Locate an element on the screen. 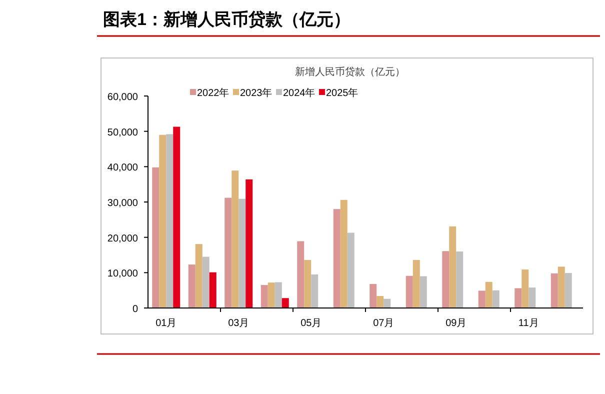 This screenshot has width=605, height=394. x-tick-label: 01月 is located at coordinates (166, 323).